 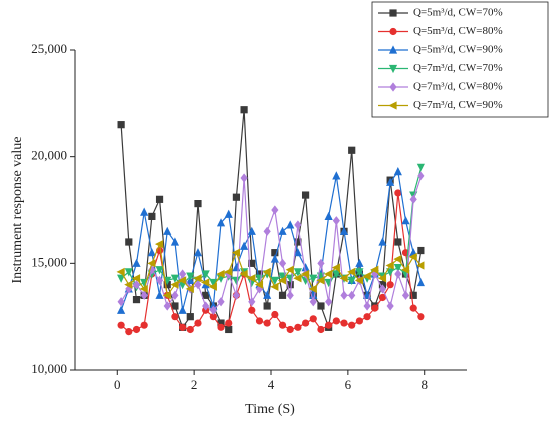 What do you see at coordinates (458, 13) in the screenshot?
I see `legend-label: Q=5m³/d, CW=70%` at bounding box center [458, 13].